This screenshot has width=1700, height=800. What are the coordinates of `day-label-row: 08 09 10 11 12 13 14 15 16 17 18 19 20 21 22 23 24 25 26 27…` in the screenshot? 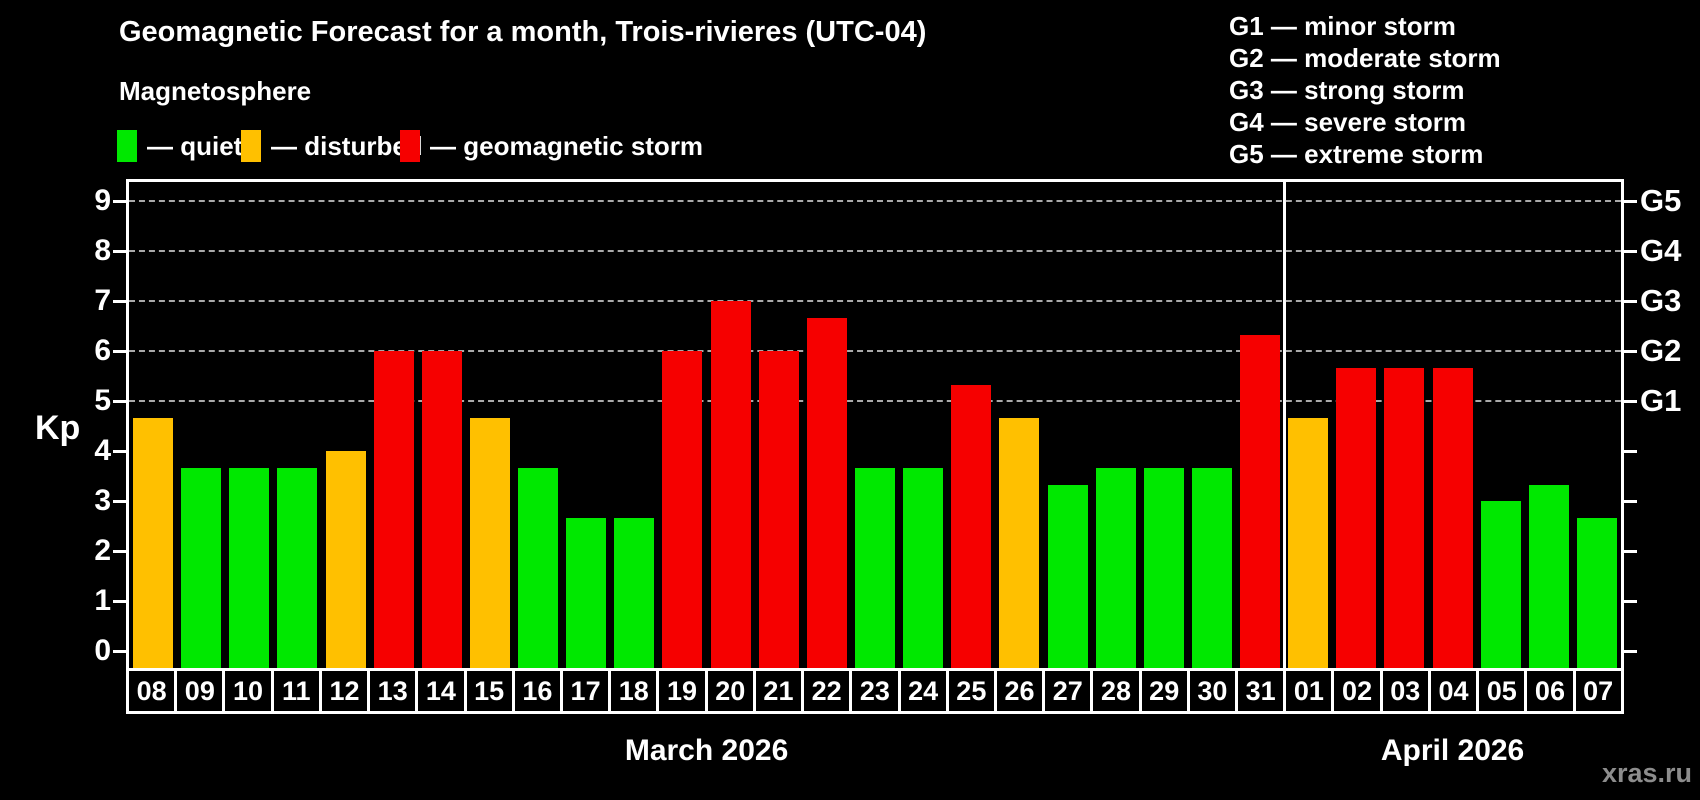 It's located at (875, 691).